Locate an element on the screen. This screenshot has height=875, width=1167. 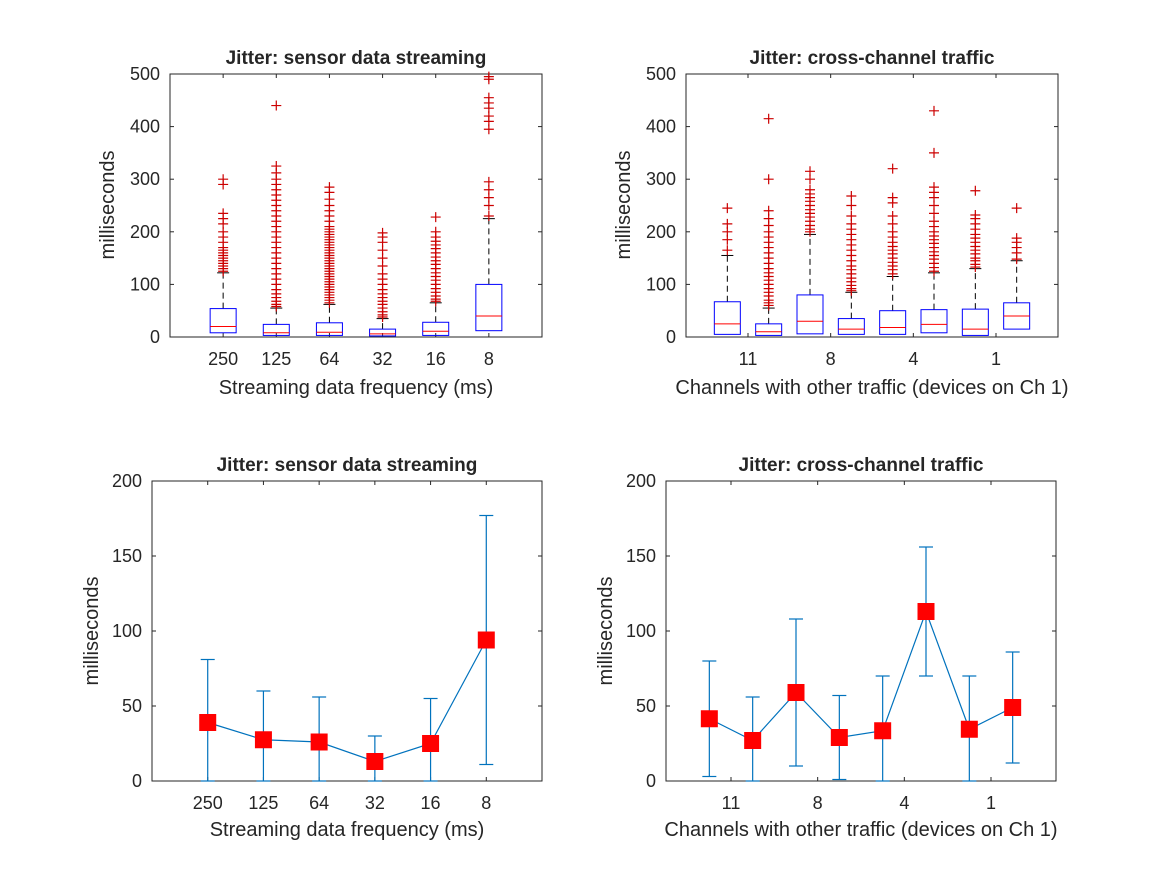
y-tick-label: 0 is located at coordinates (671, 337).